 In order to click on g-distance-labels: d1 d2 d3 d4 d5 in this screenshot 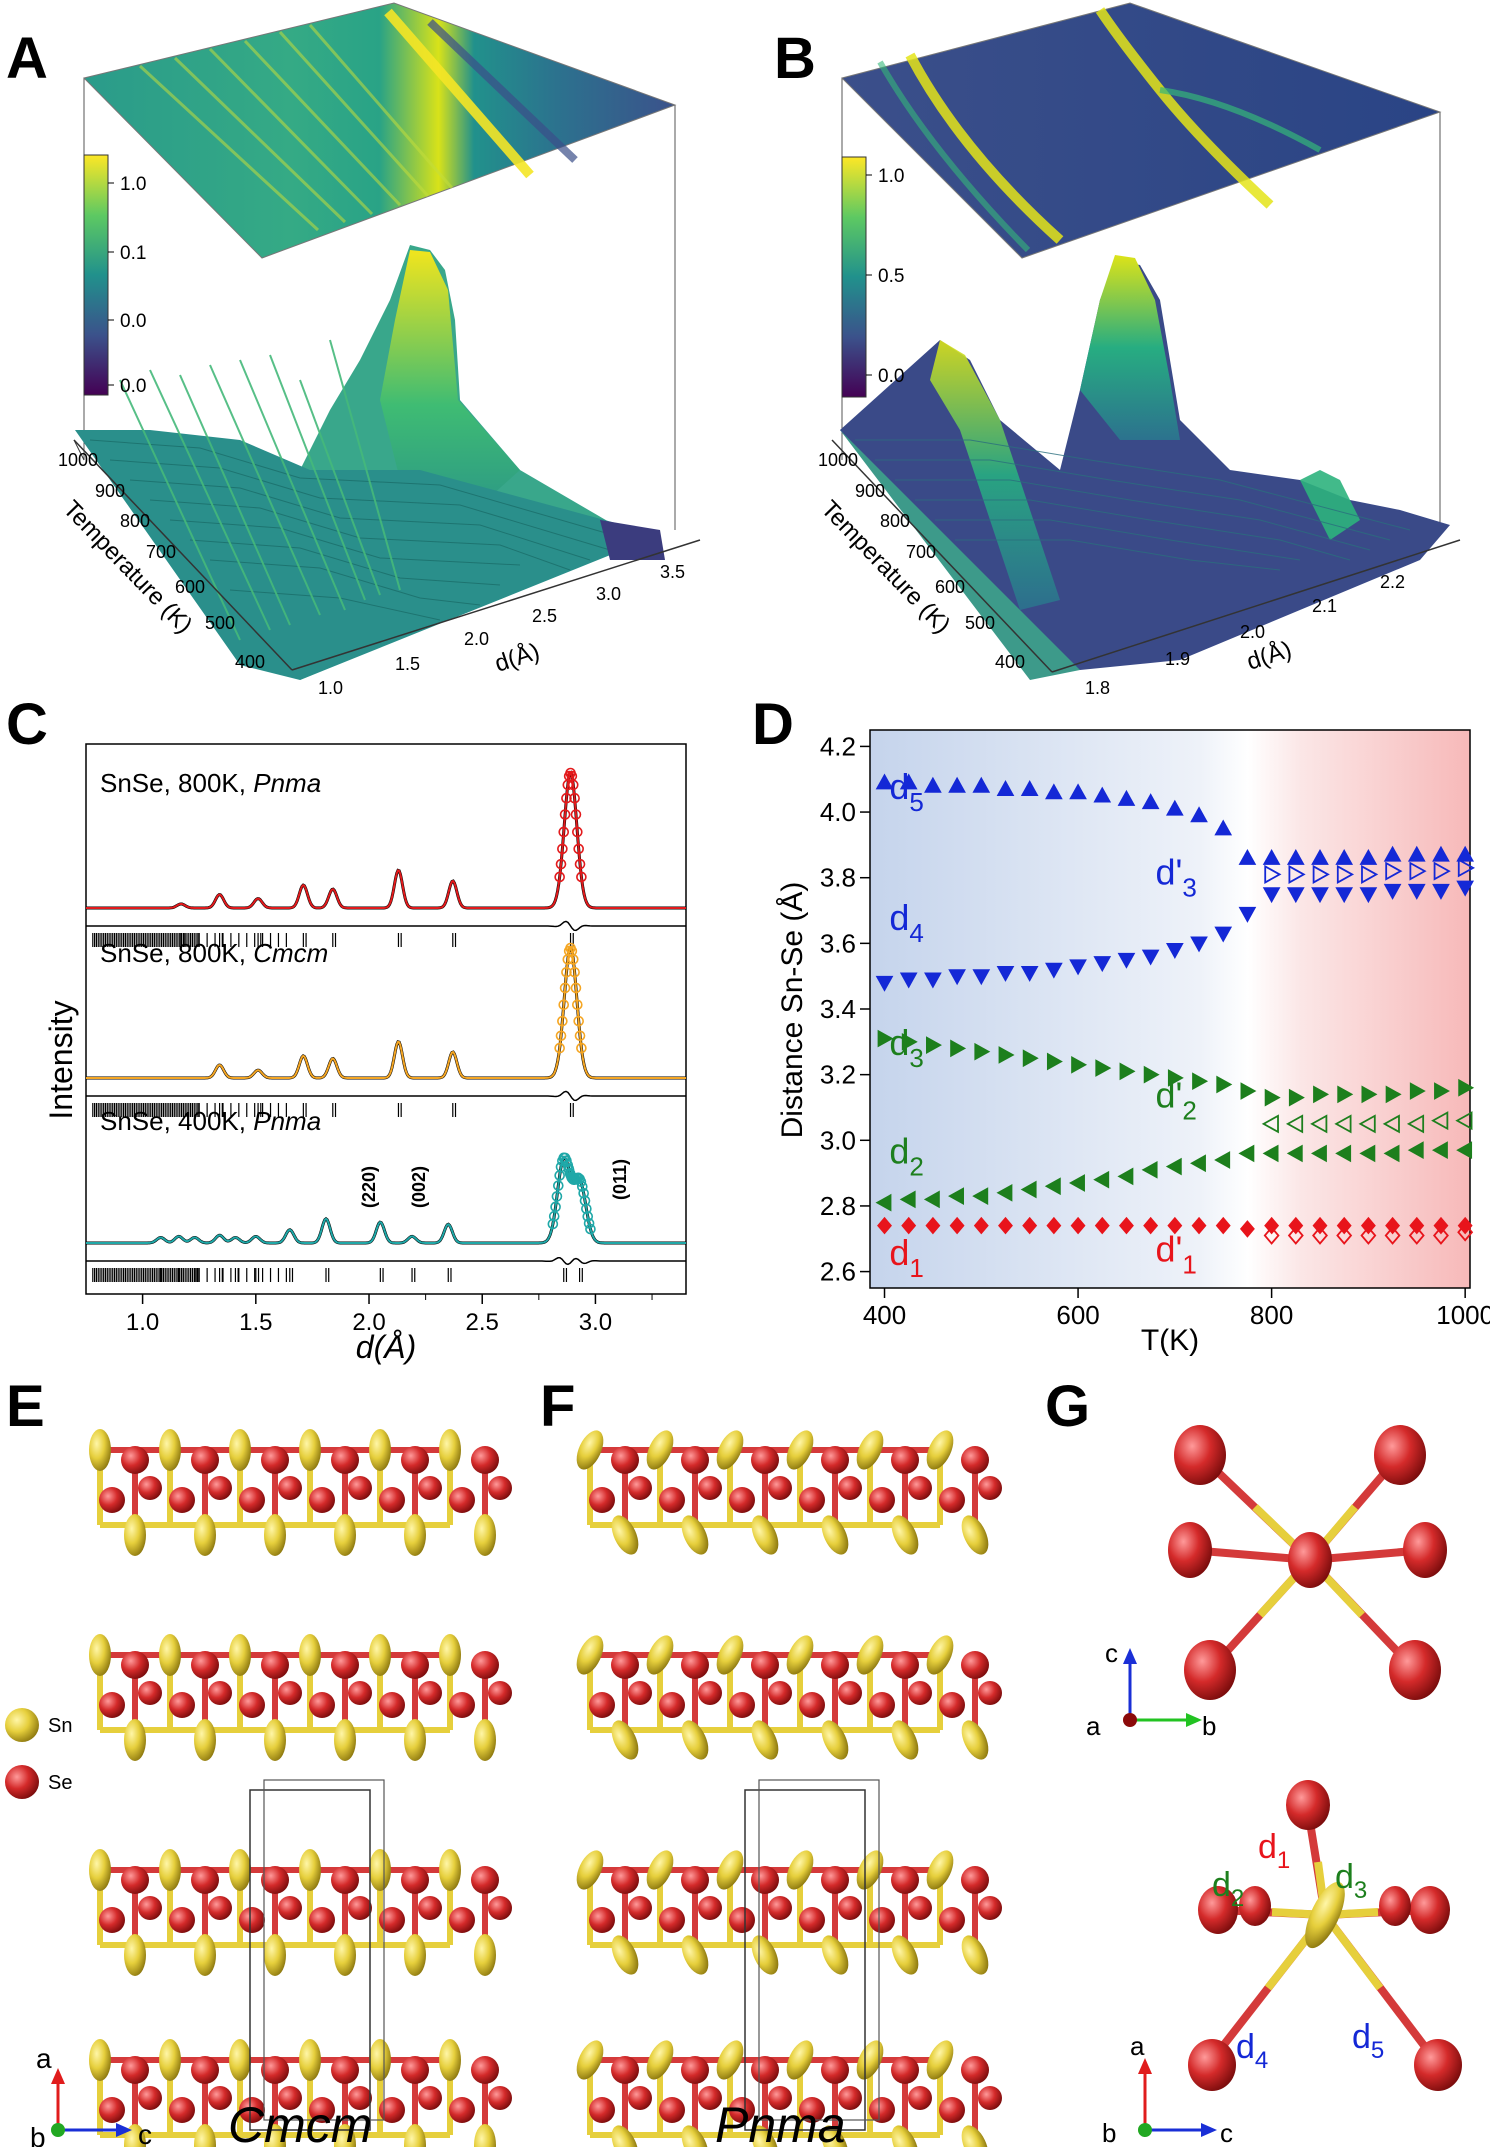, I will do `click(1298, 1951)`.